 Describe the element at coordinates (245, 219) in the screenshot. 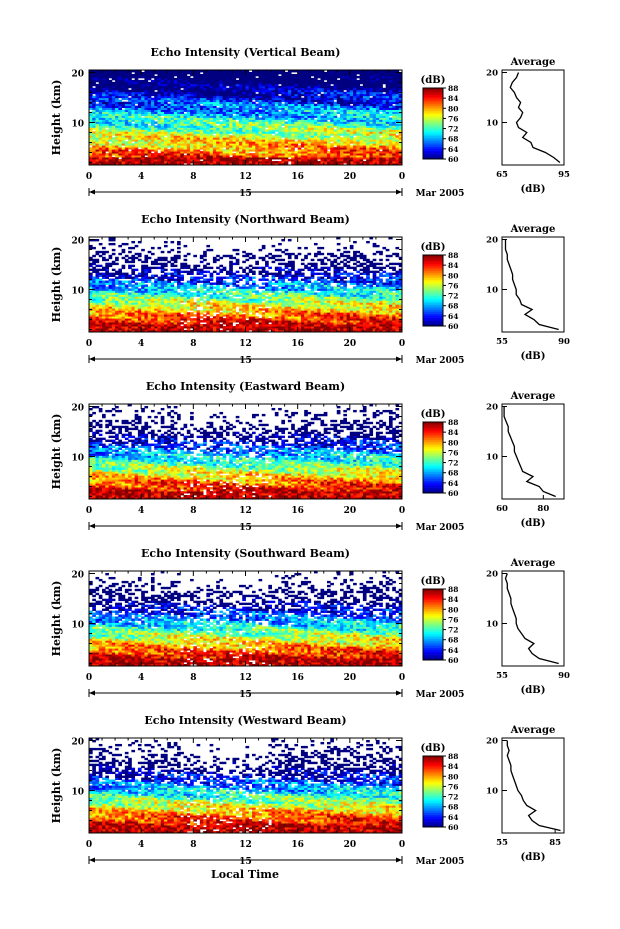

I see `panel-title: Echo Intensity (Northward Beam)` at that location.